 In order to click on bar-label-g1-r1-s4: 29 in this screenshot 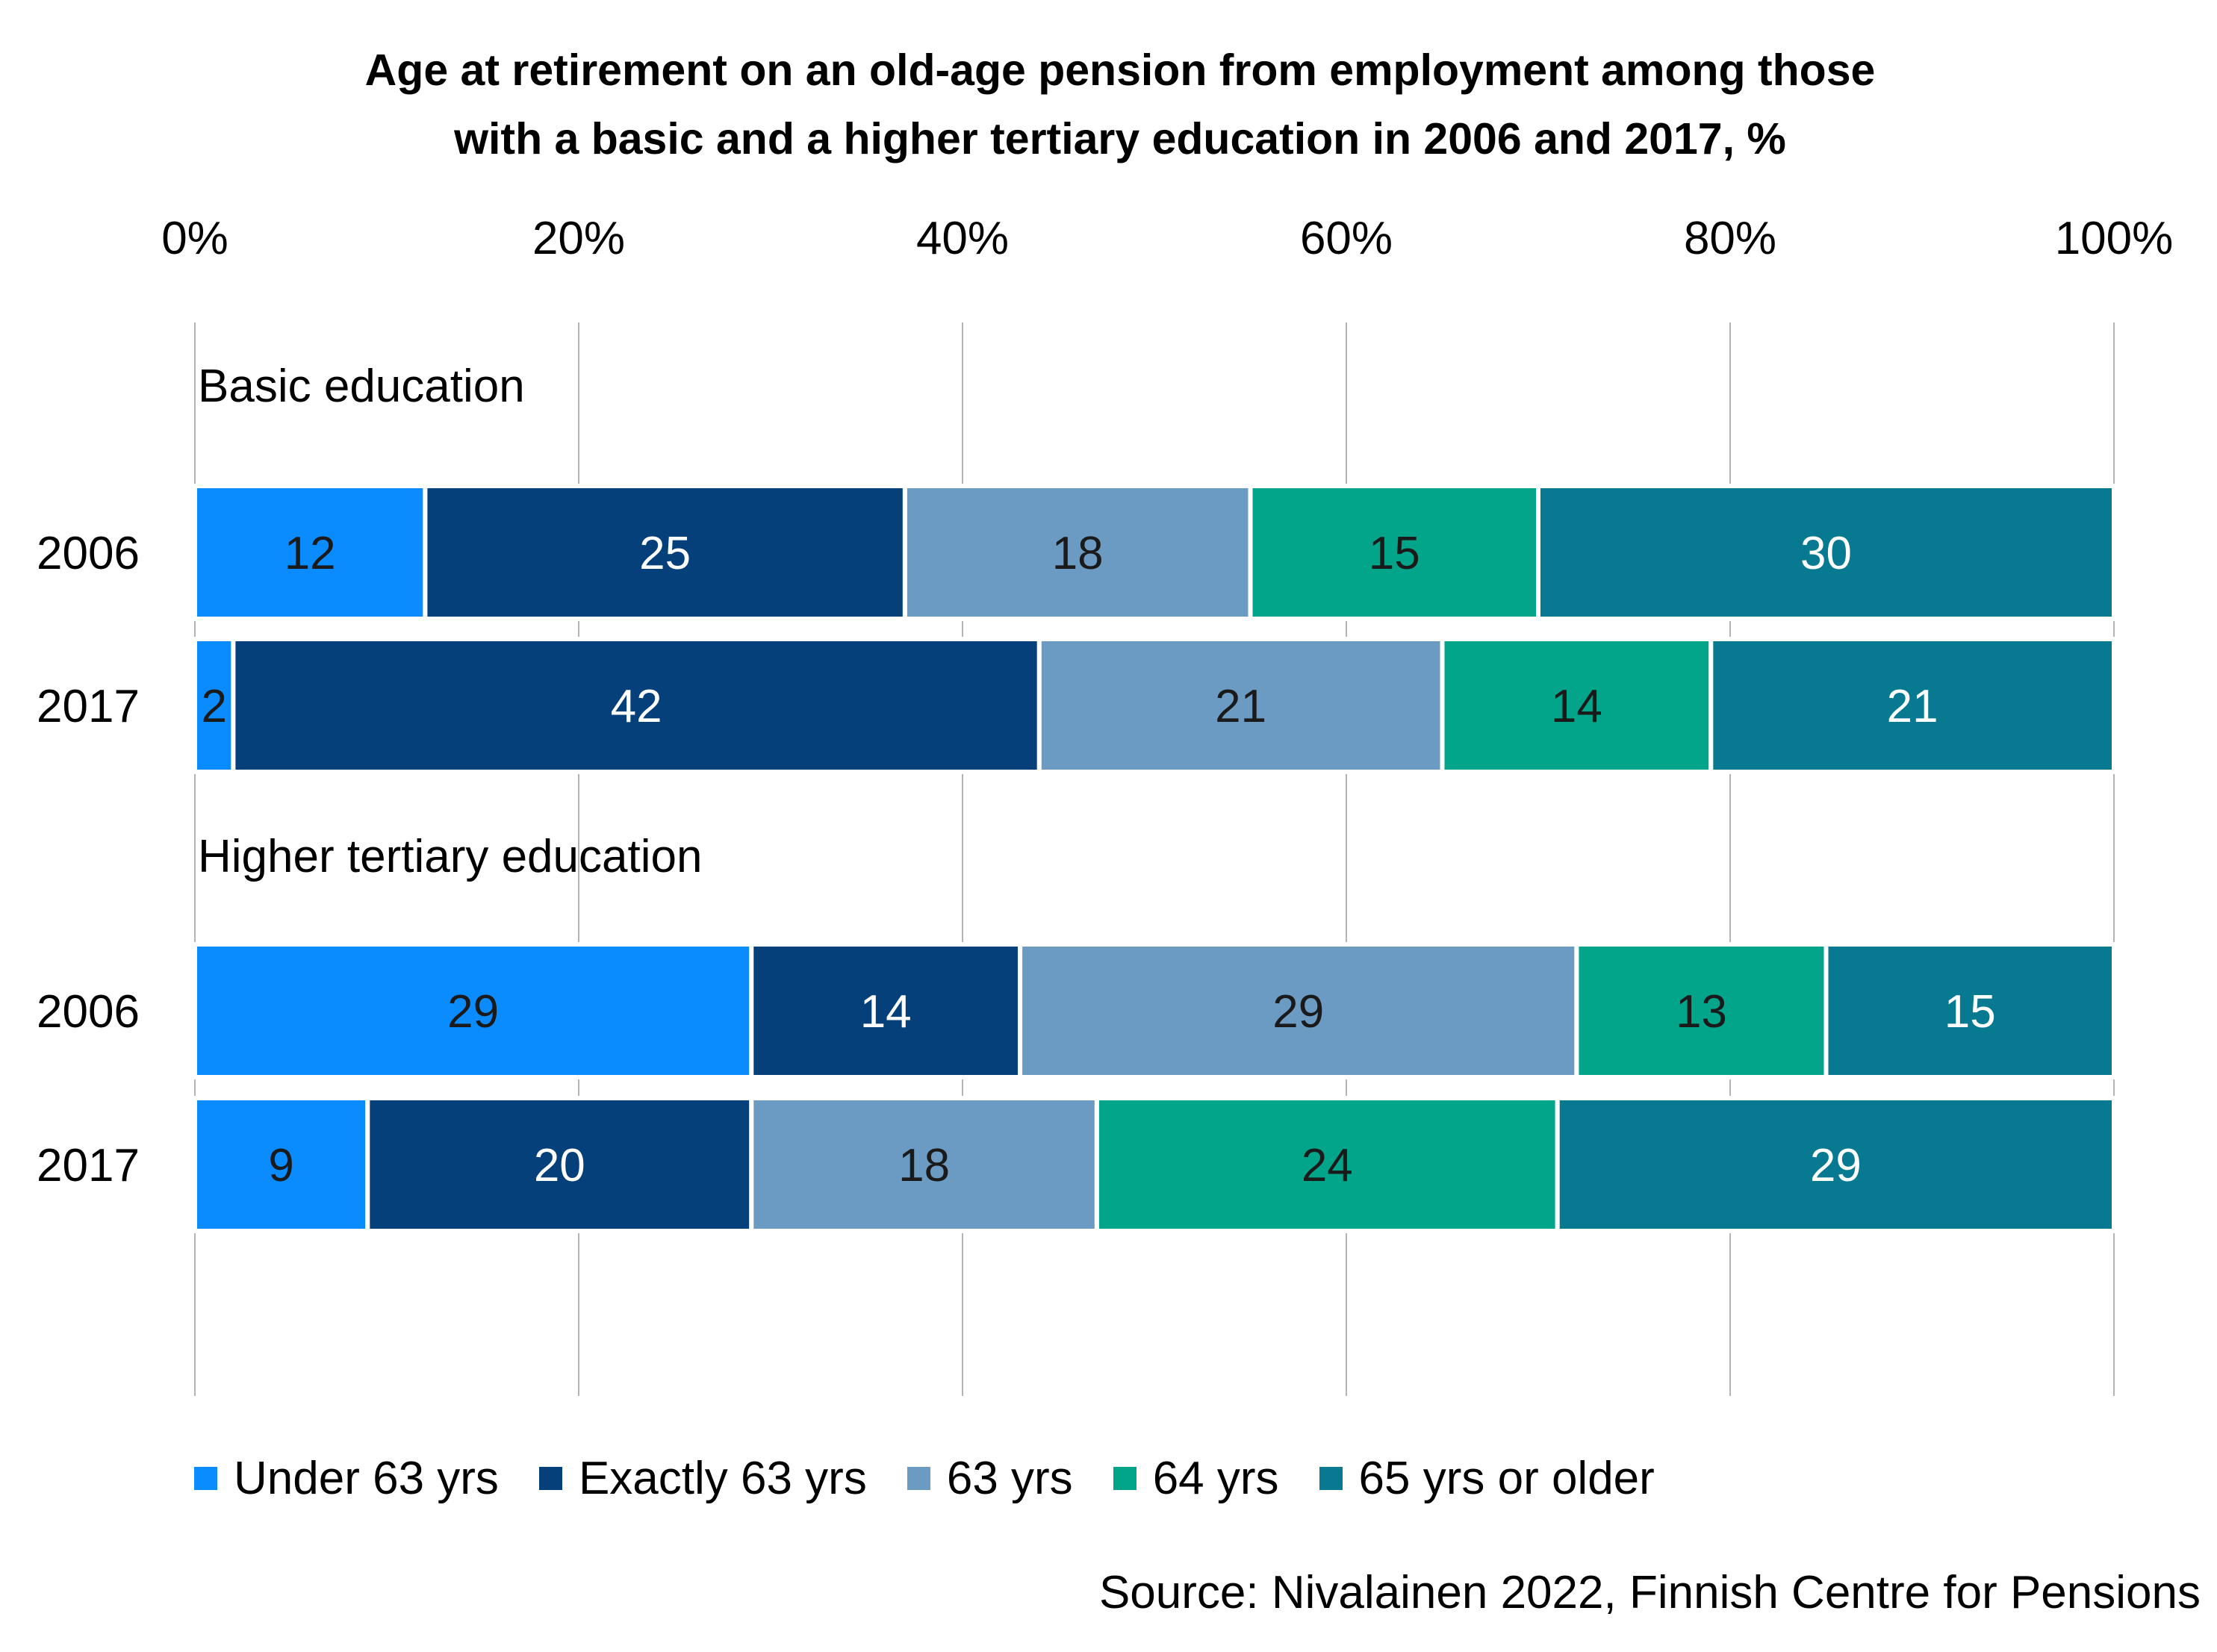, I will do `click(1836, 1165)`.